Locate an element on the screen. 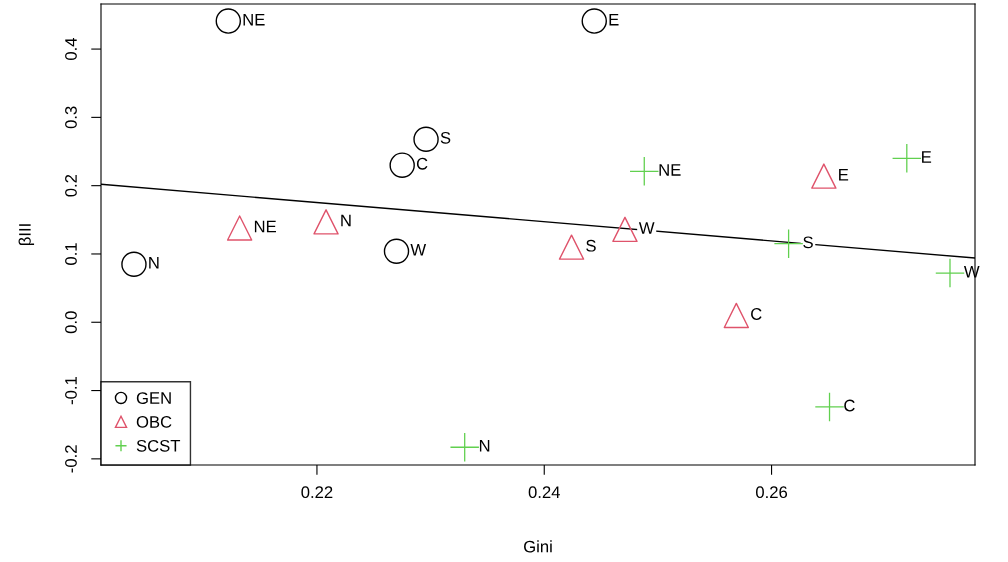 This screenshot has height=562, width=1008. x-tick-label: 0.26 is located at coordinates (771, 492).